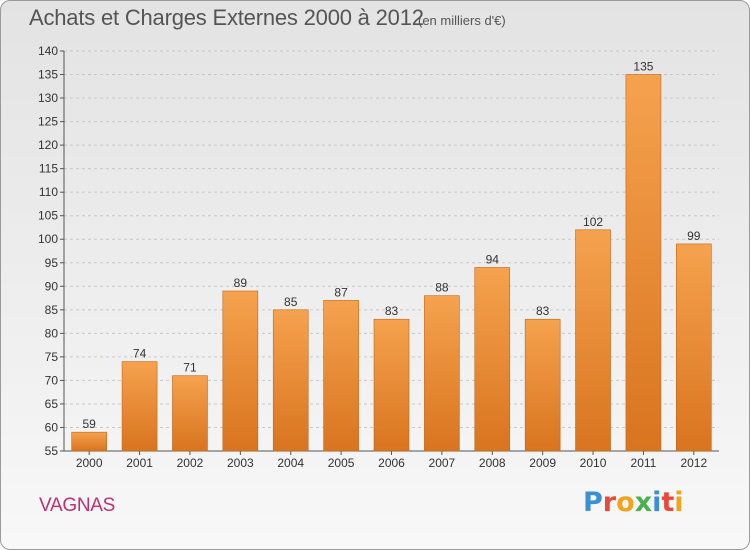 The height and width of the screenshot is (550, 750). What do you see at coordinates (48, 216) in the screenshot?
I see `y-tick-label: 105` at bounding box center [48, 216].